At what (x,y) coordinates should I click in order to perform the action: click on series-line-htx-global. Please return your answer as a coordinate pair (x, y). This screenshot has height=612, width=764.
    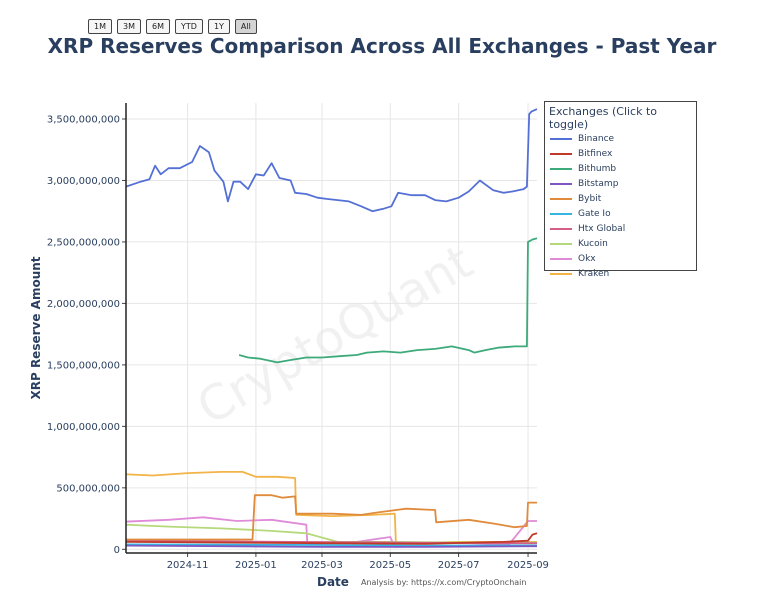
    Looking at the image, I should click on (331, 542).